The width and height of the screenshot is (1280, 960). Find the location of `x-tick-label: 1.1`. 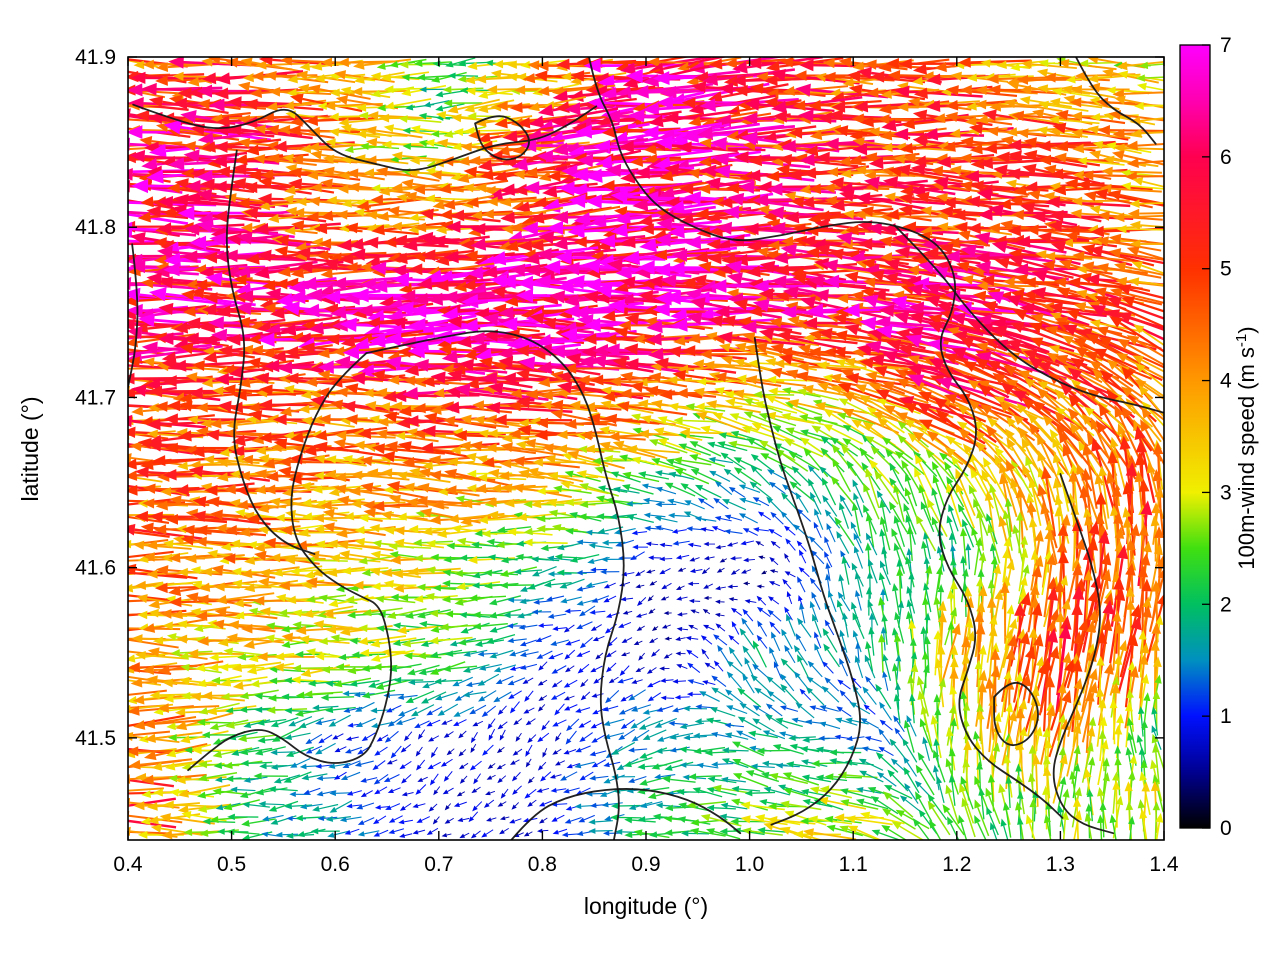

x-tick-label: 1.1 is located at coordinates (853, 864).